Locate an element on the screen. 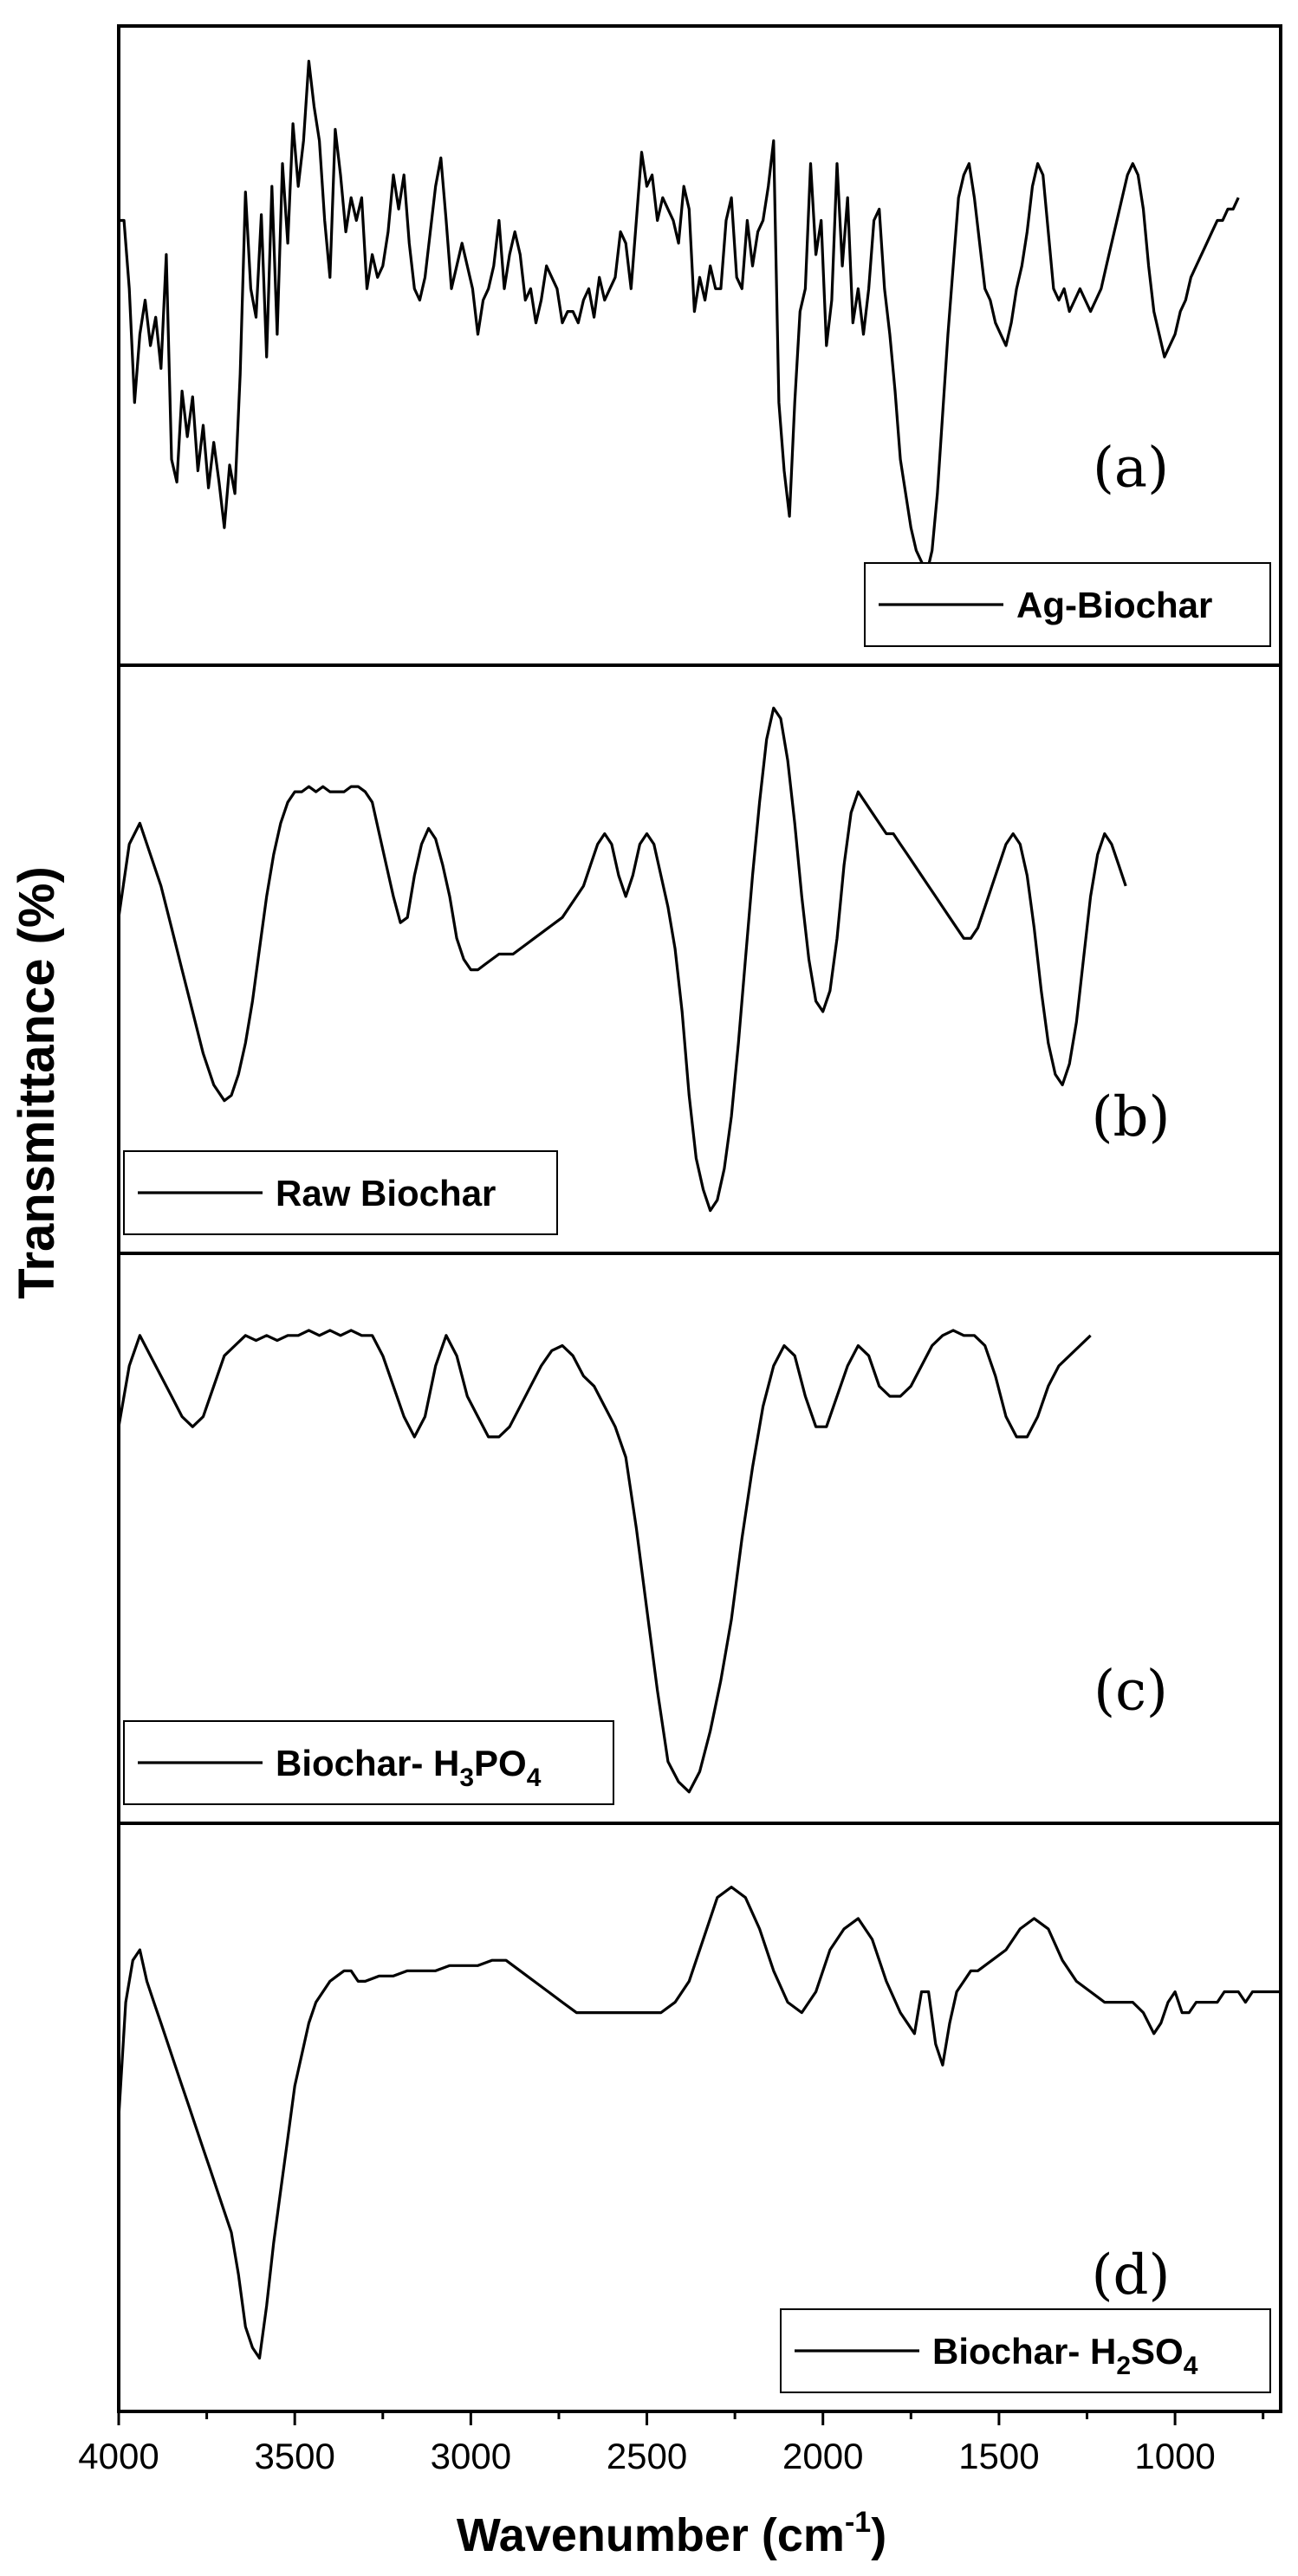 The width and height of the screenshot is (1298, 2576). x-axis-label-main: Wavenumber (cm is located at coordinates (651, 2535).